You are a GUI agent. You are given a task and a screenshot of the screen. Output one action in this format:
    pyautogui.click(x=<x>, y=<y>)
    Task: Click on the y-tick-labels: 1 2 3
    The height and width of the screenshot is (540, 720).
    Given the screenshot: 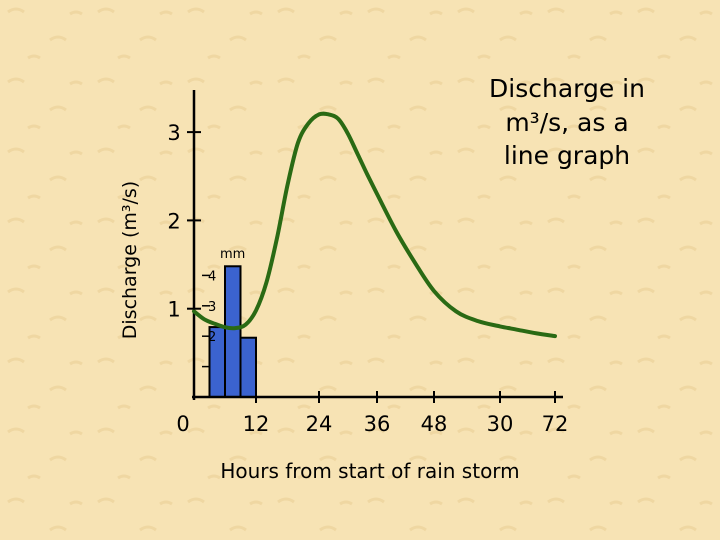 What is the action you would take?
    pyautogui.click(x=184, y=221)
    